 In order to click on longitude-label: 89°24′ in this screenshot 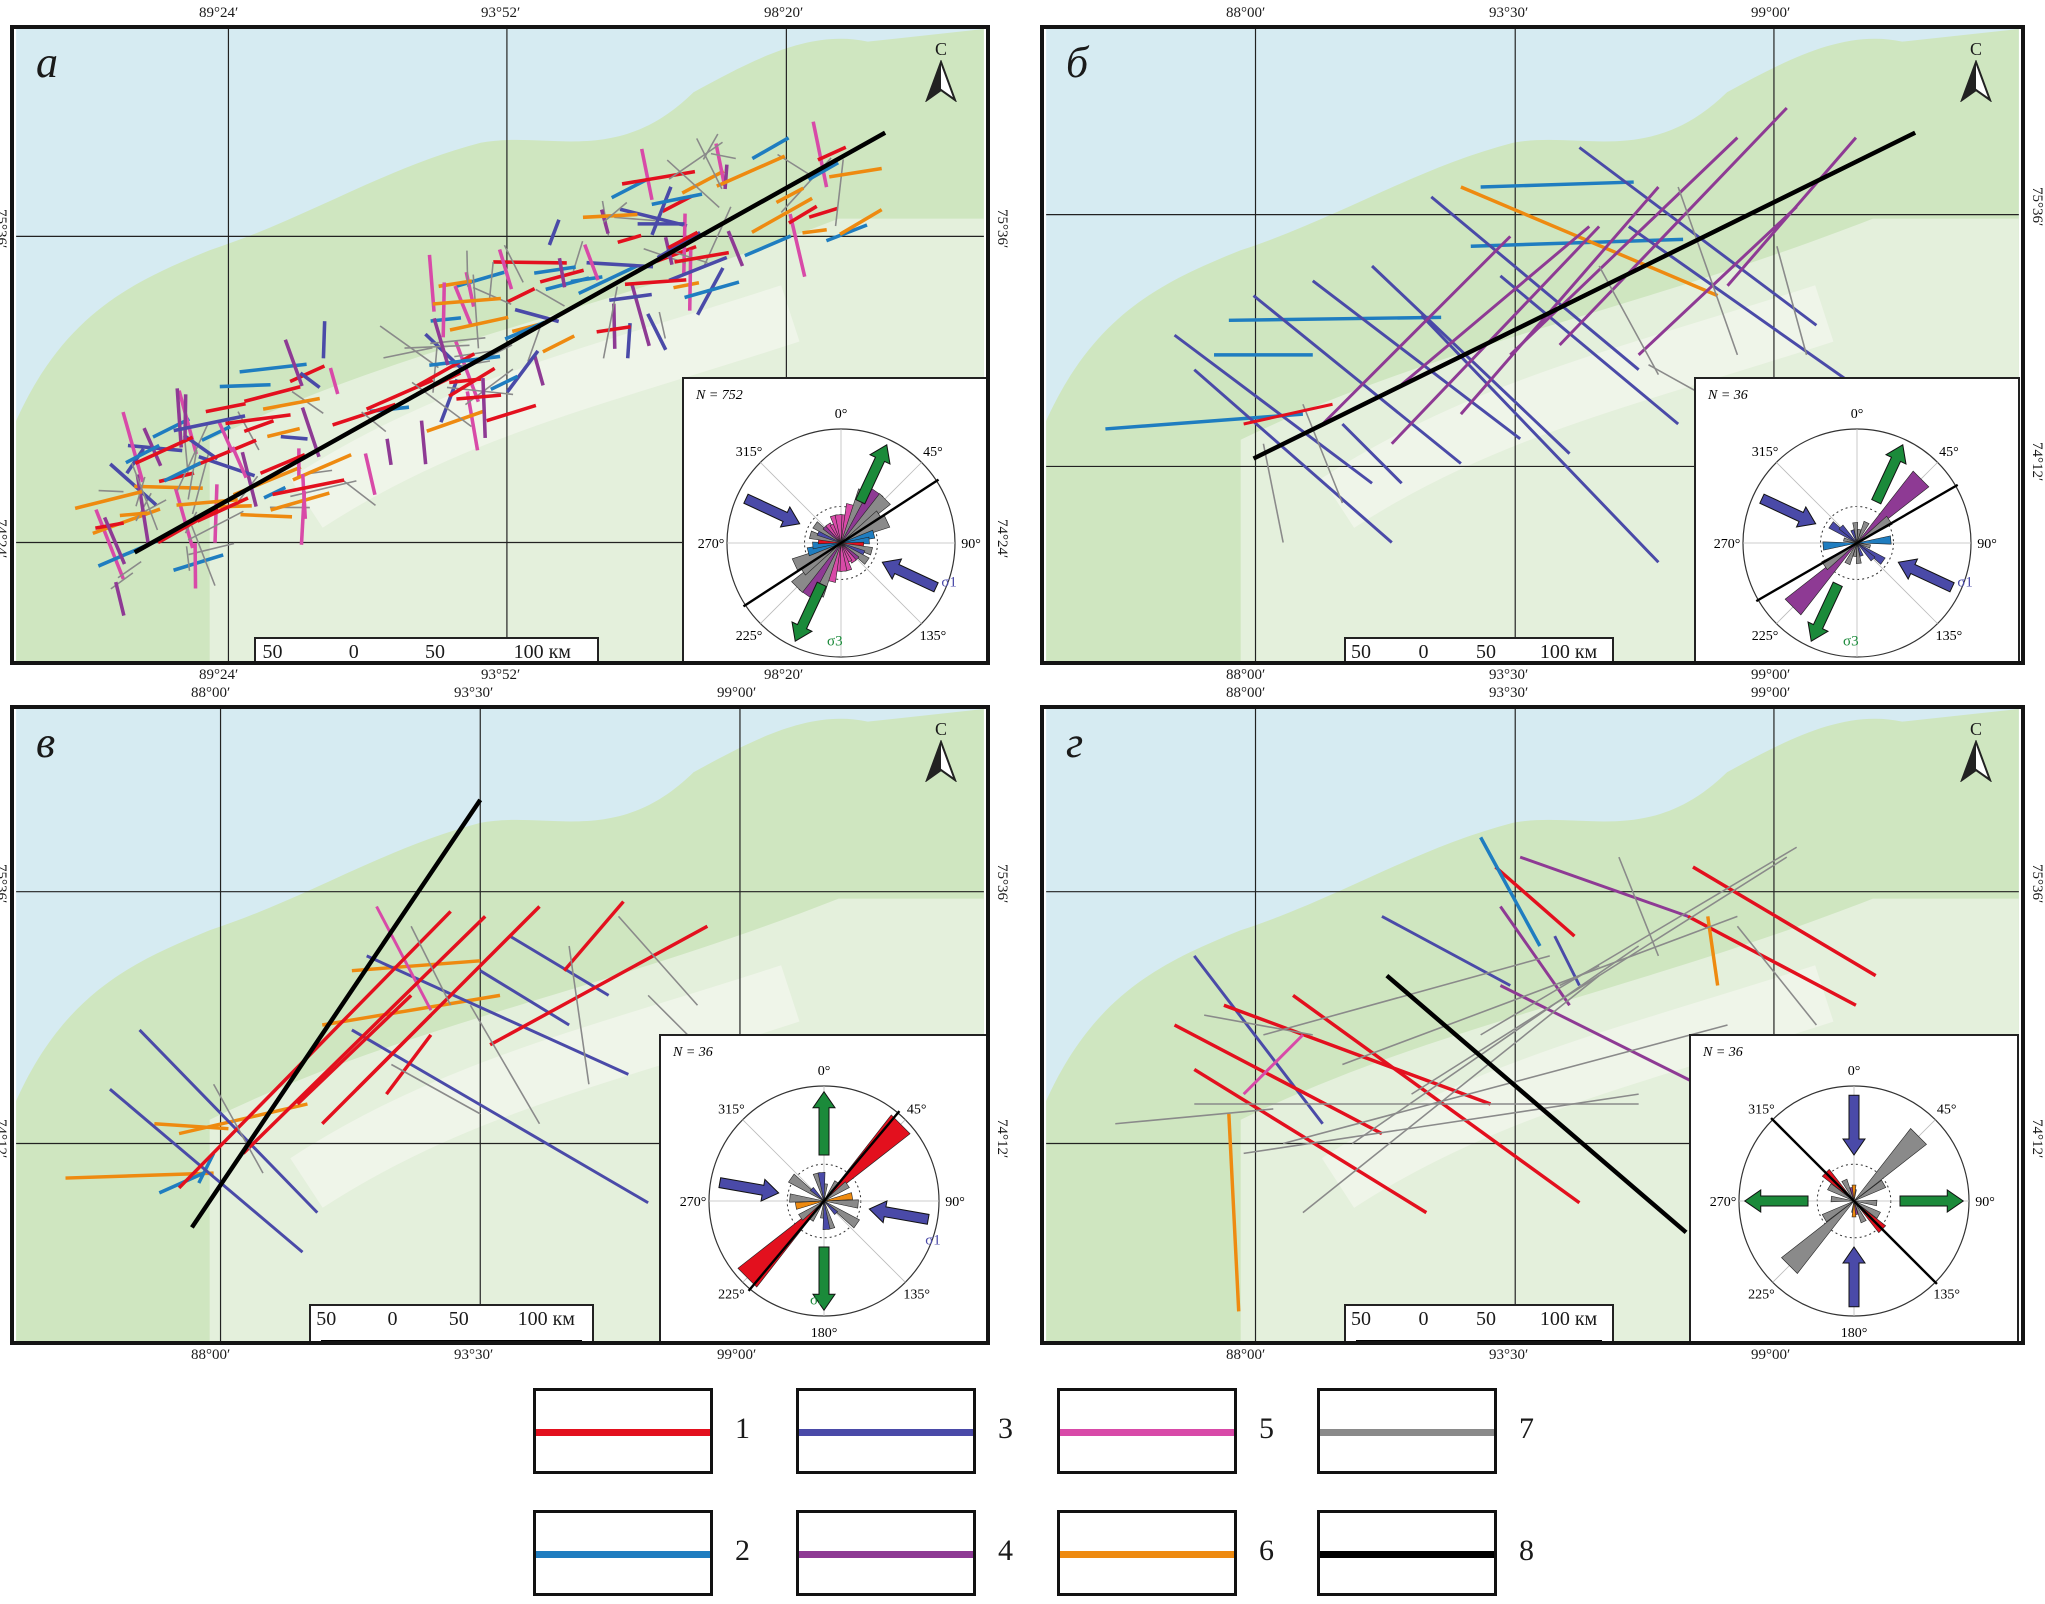, I will do `click(219, 13)`.